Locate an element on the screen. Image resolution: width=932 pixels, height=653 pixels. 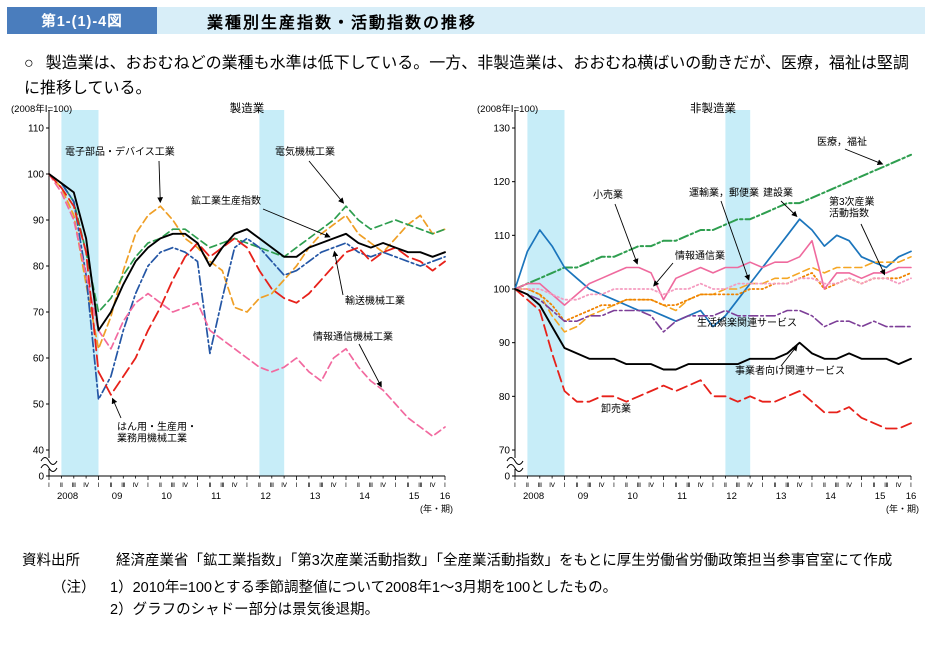
source-label: 資料出所 is located at coordinates (51, 561).